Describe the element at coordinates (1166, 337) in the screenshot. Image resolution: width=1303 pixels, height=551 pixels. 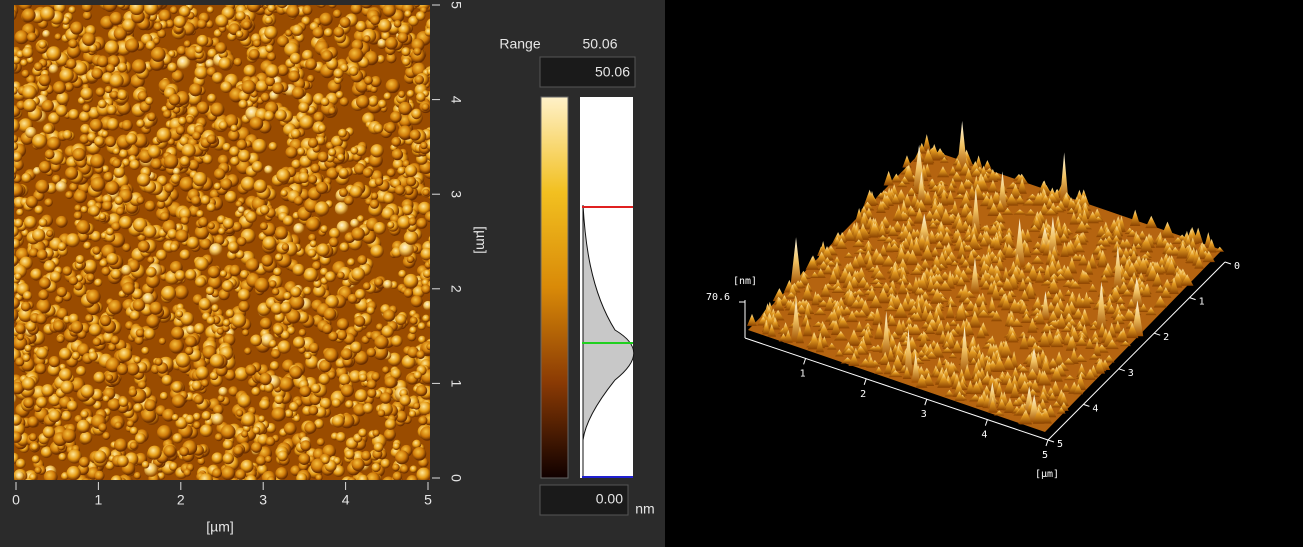
I see `y3-tick-label: 2` at that location.